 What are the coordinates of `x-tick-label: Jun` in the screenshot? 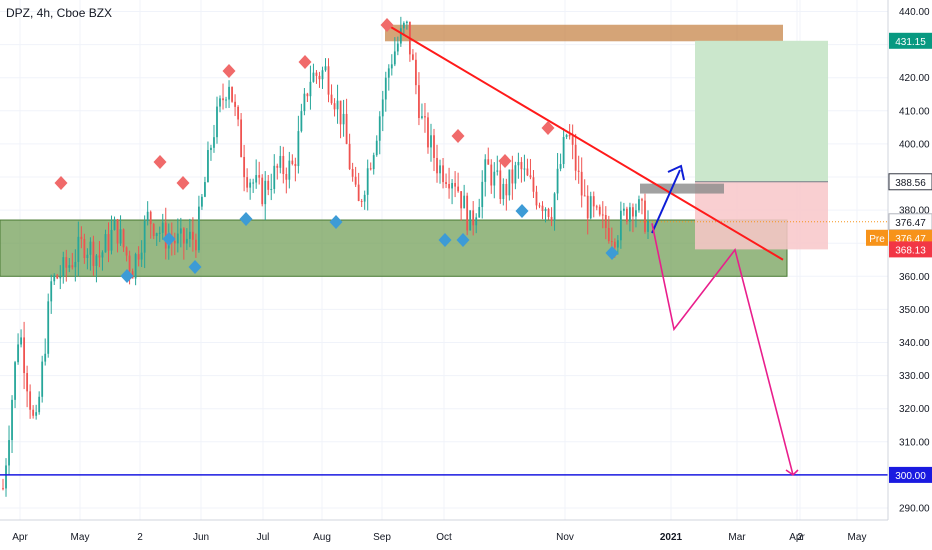 It's located at (201, 537).